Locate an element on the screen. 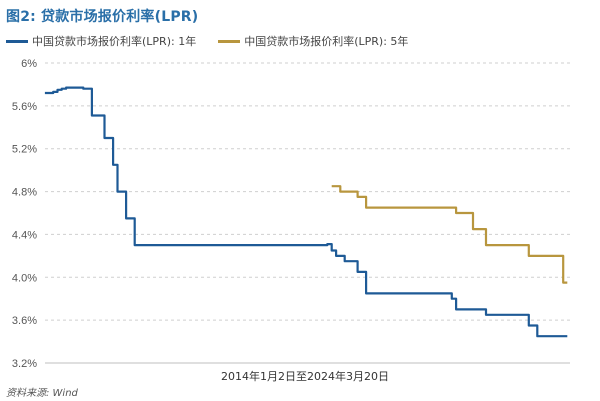 The width and height of the screenshot is (600, 401). y-tick-label: 5.6% is located at coordinates (24, 107).